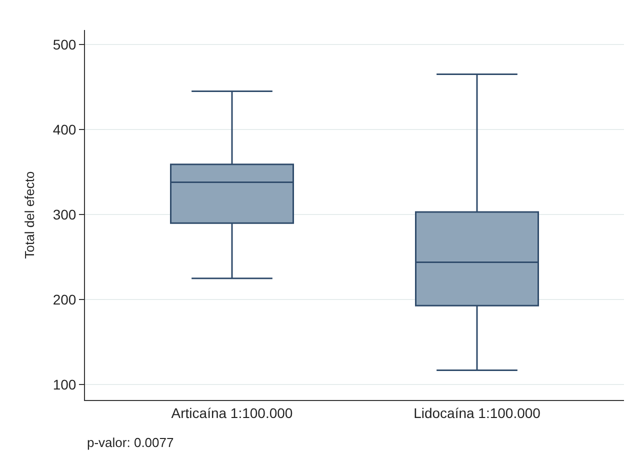 The image size is (632, 470). I want to click on y-tick-label: 300, so click(64, 214).